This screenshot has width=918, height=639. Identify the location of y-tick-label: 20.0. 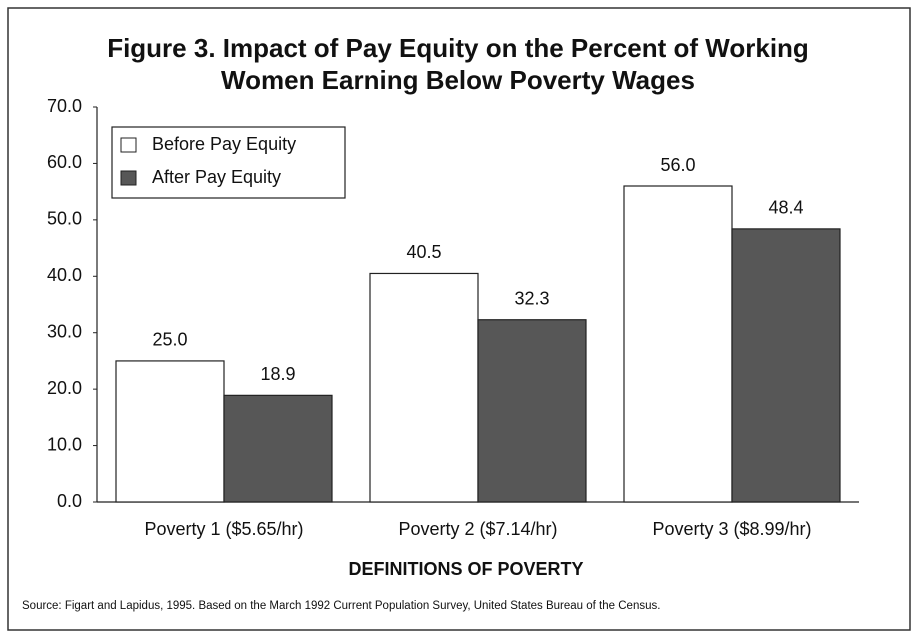
(64, 388).